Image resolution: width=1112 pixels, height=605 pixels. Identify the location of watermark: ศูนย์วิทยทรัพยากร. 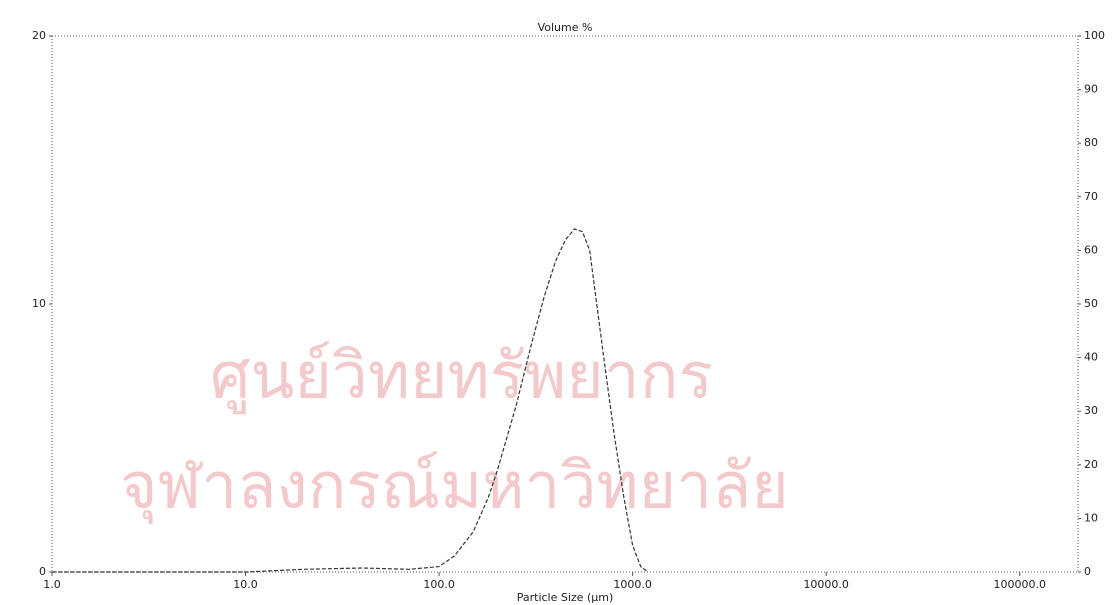
(461, 377).